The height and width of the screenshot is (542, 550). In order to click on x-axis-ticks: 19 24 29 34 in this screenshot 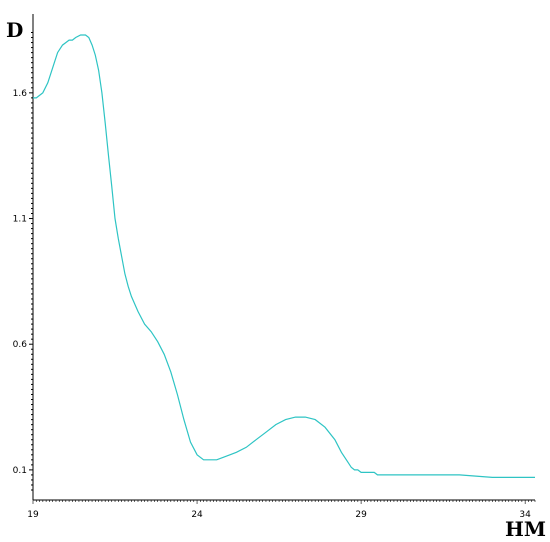, I will do `click(281, 510)`.